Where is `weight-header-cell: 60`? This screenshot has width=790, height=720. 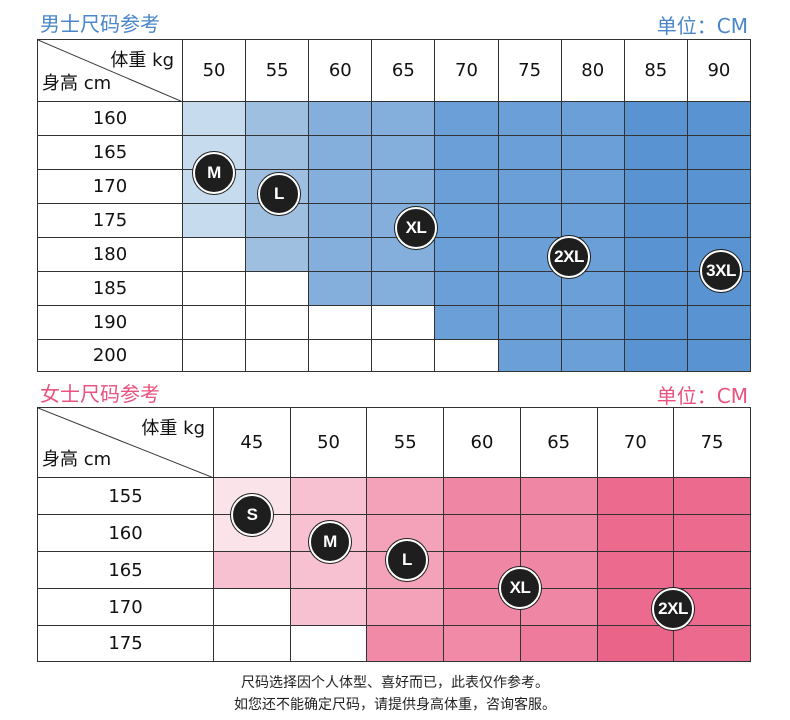
weight-header-cell: 60 is located at coordinates (340, 70).